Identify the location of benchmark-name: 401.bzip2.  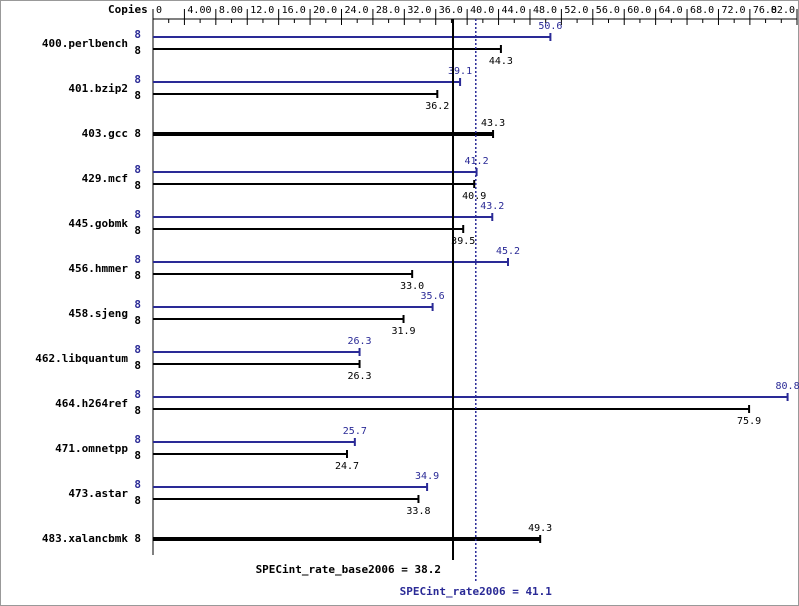
(98, 88).